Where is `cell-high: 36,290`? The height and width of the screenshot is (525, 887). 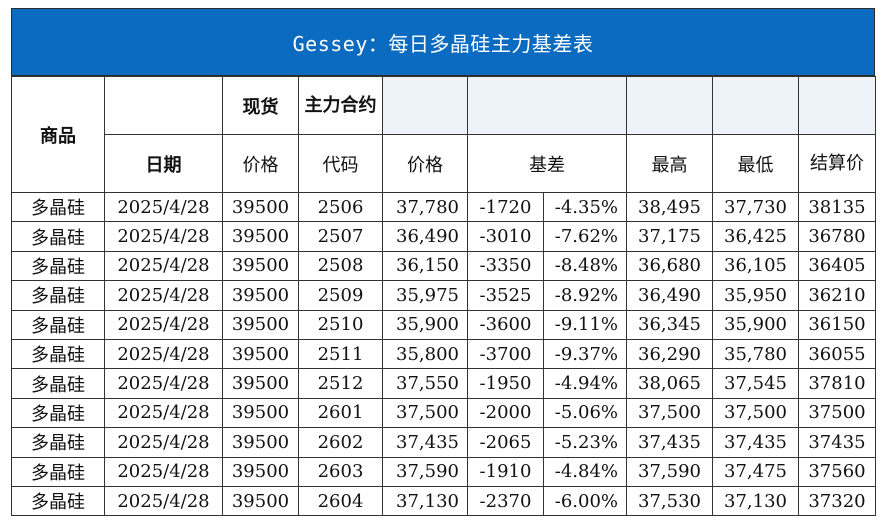
cell-high: 36,290 is located at coordinates (669, 354).